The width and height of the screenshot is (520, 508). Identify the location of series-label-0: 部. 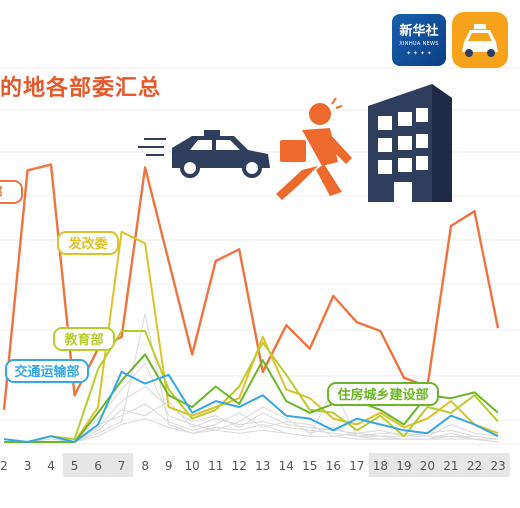
(1, 193).